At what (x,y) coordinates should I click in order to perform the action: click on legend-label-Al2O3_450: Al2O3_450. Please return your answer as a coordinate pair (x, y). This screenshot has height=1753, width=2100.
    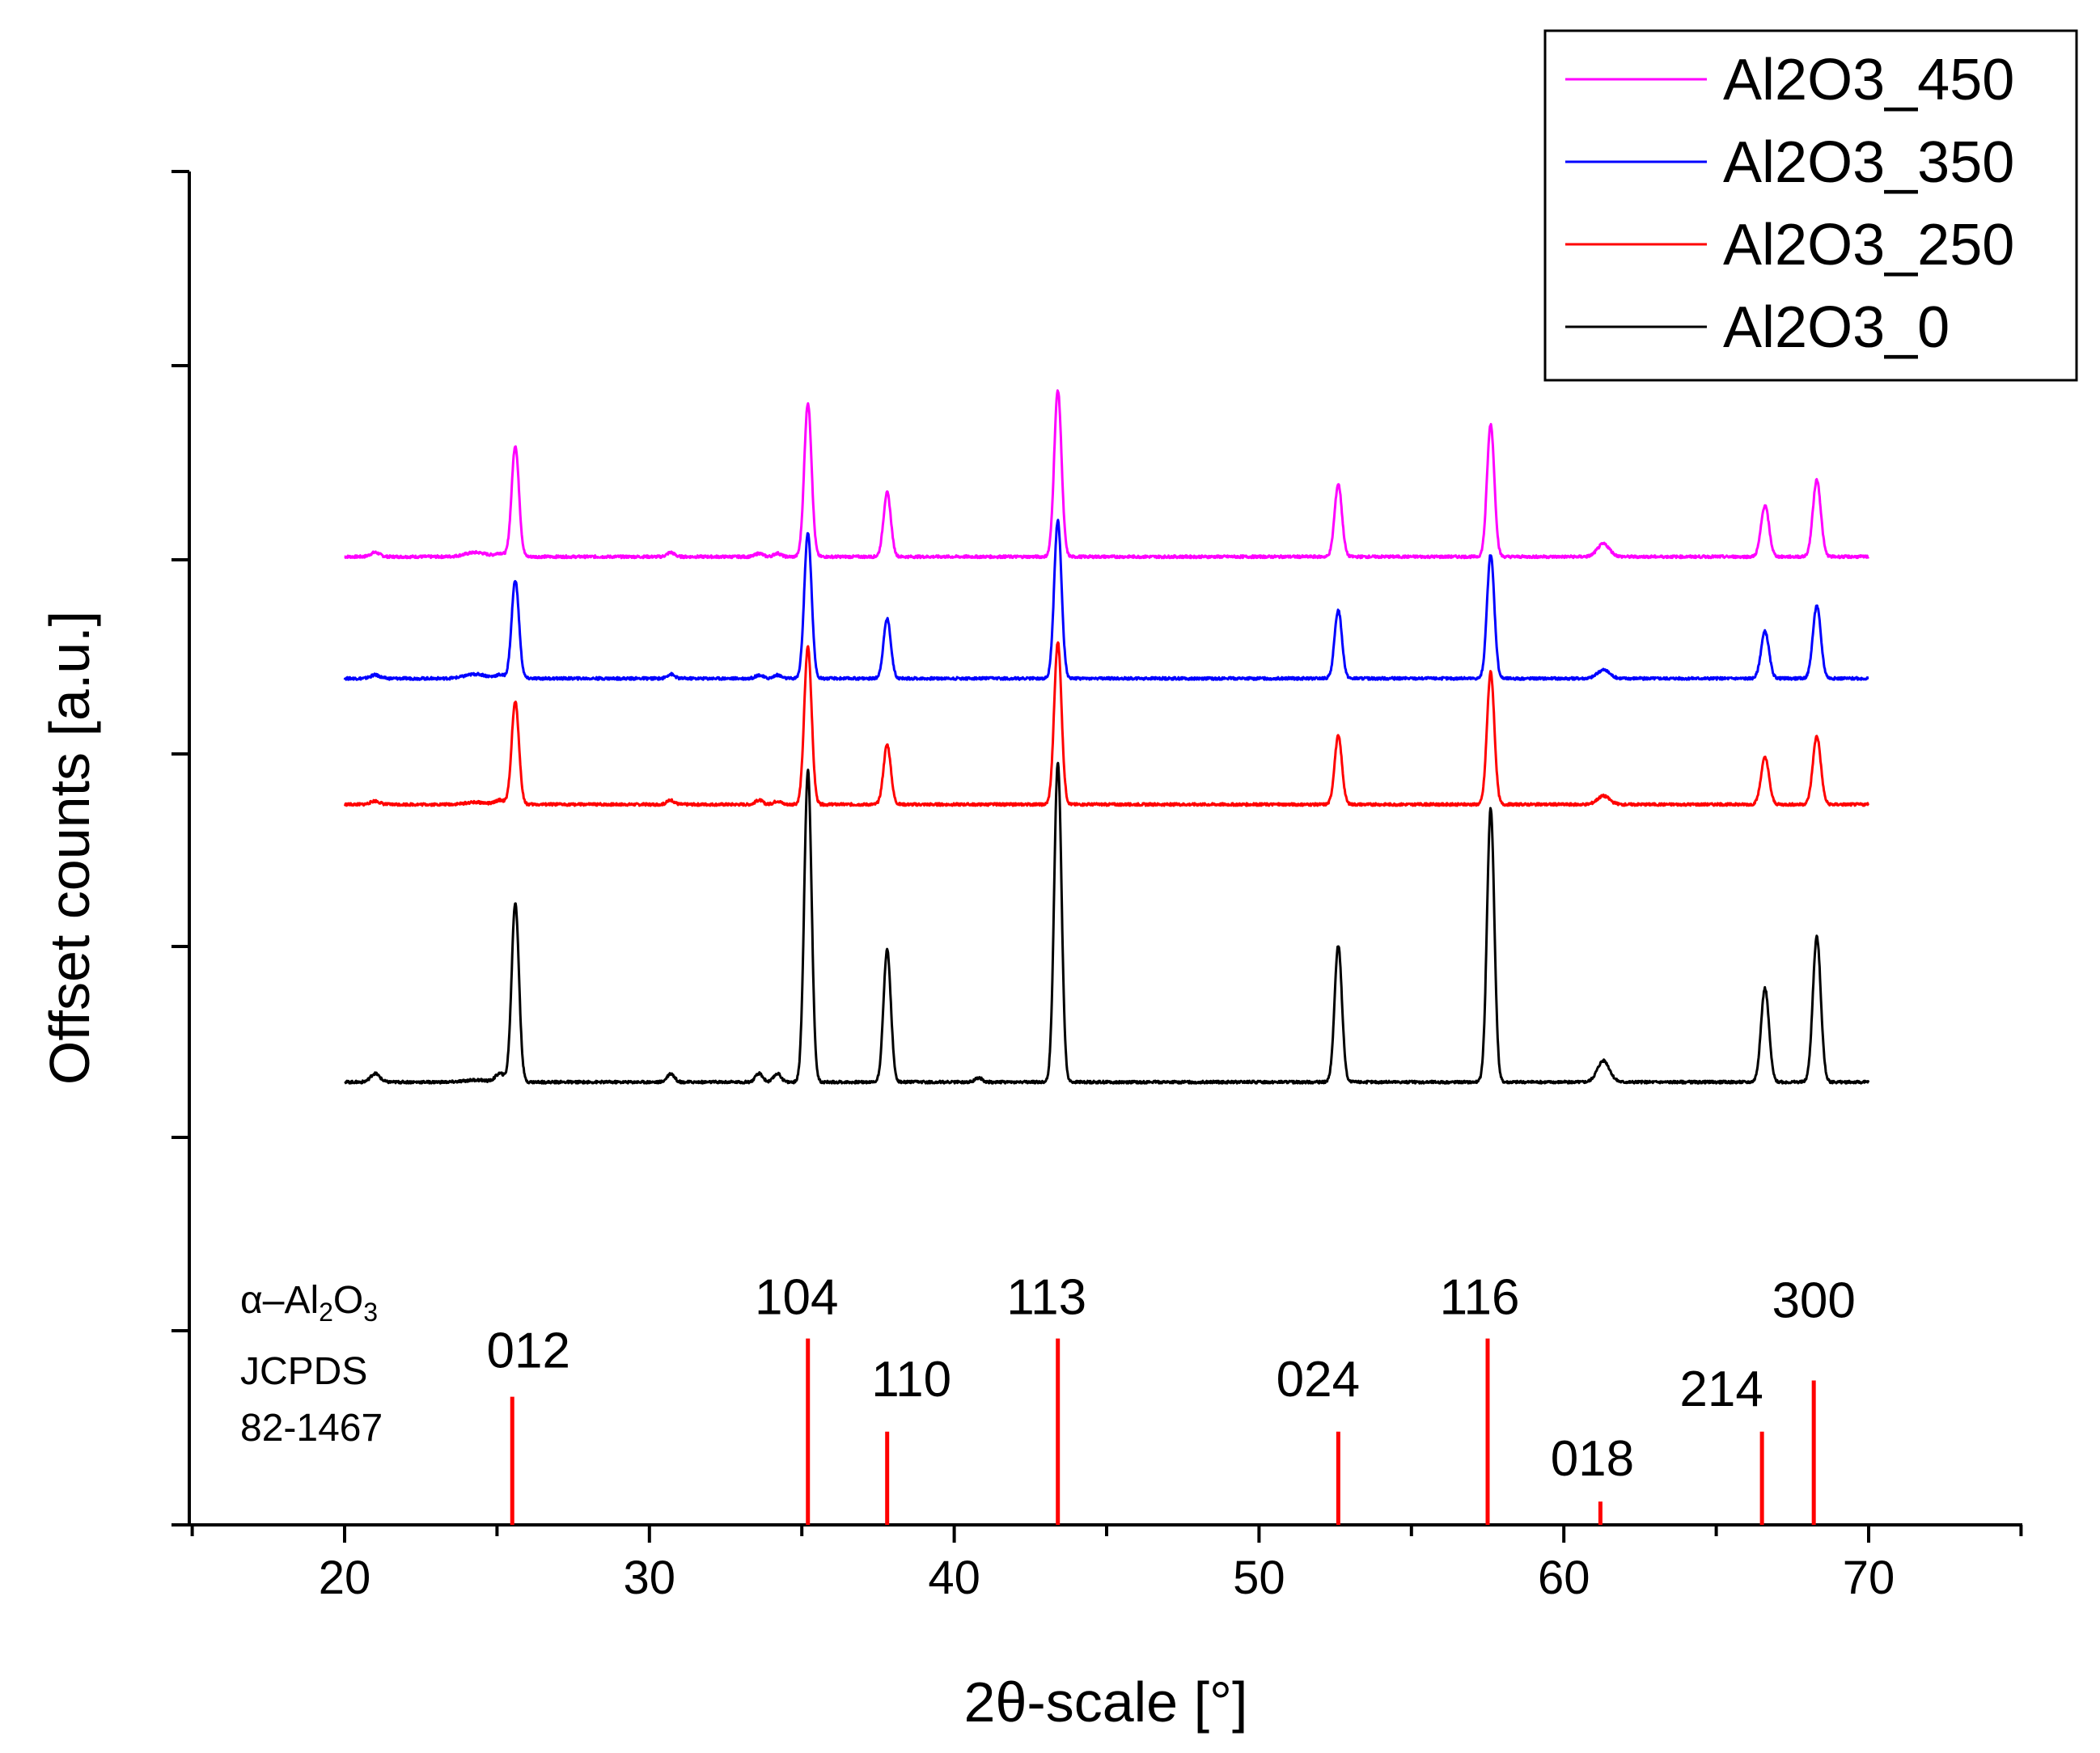
    Looking at the image, I should click on (1869, 80).